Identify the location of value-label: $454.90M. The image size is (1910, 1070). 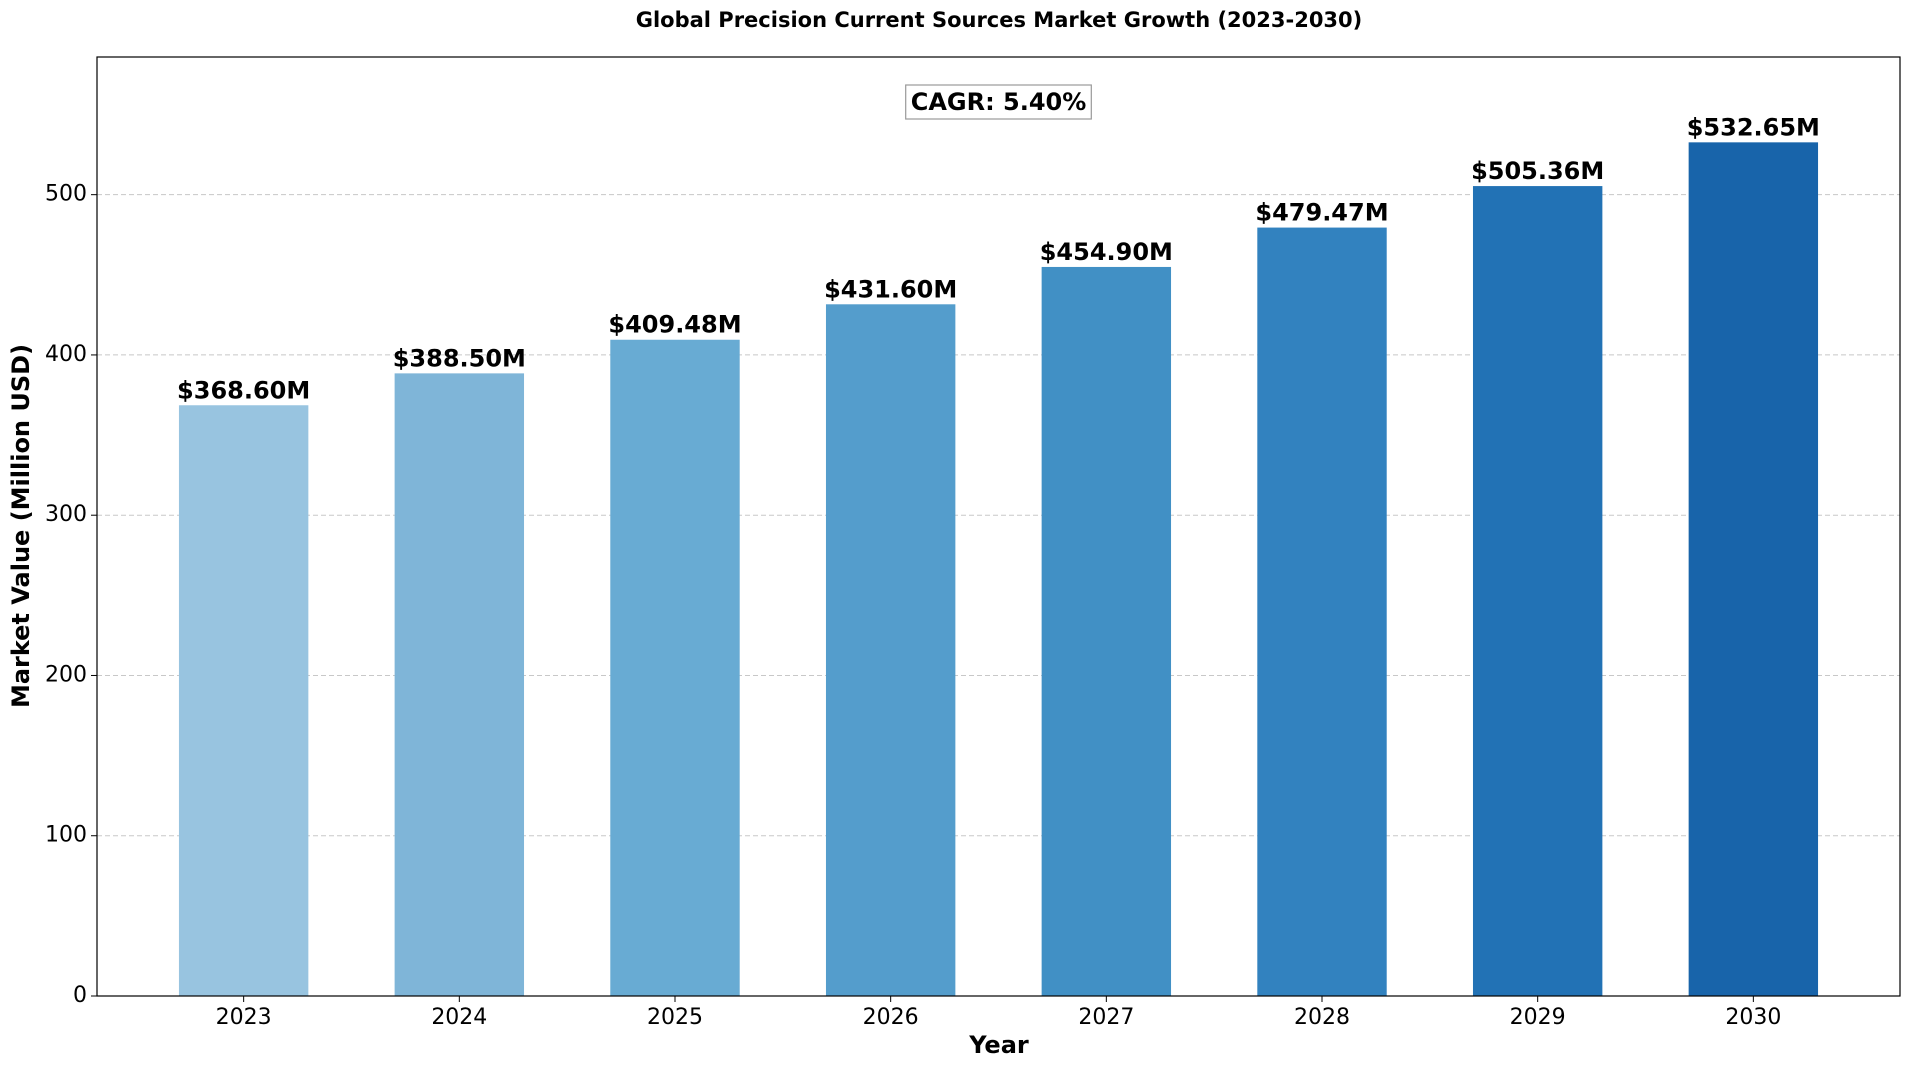
(1106, 252).